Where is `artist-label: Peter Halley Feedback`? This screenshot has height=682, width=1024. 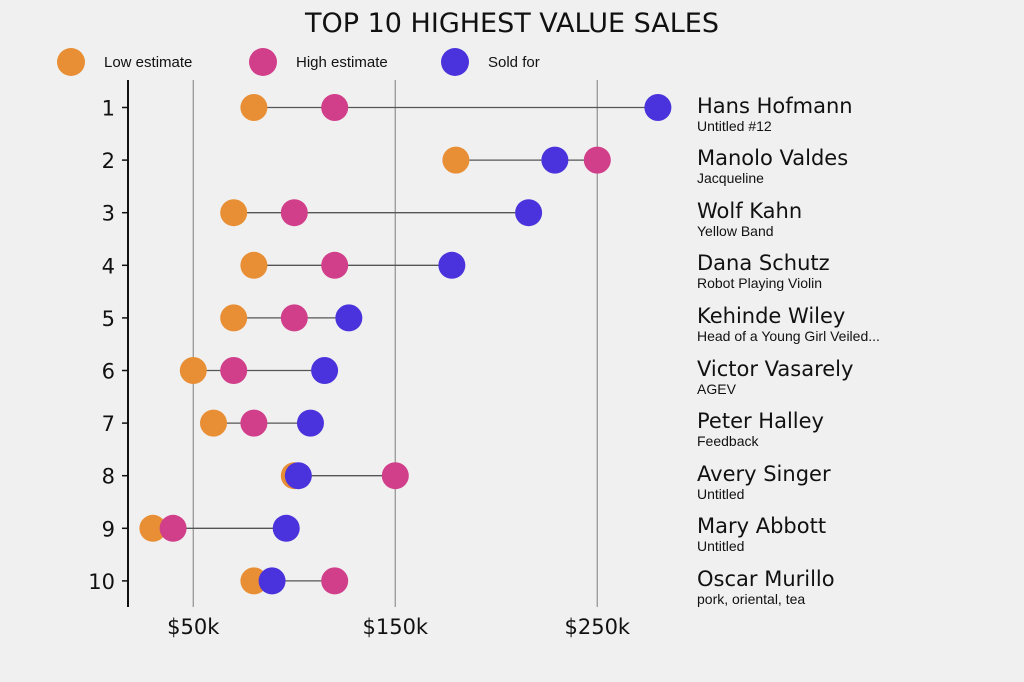
artist-label: Peter Halley Feedback is located at coordinates (760, 429).